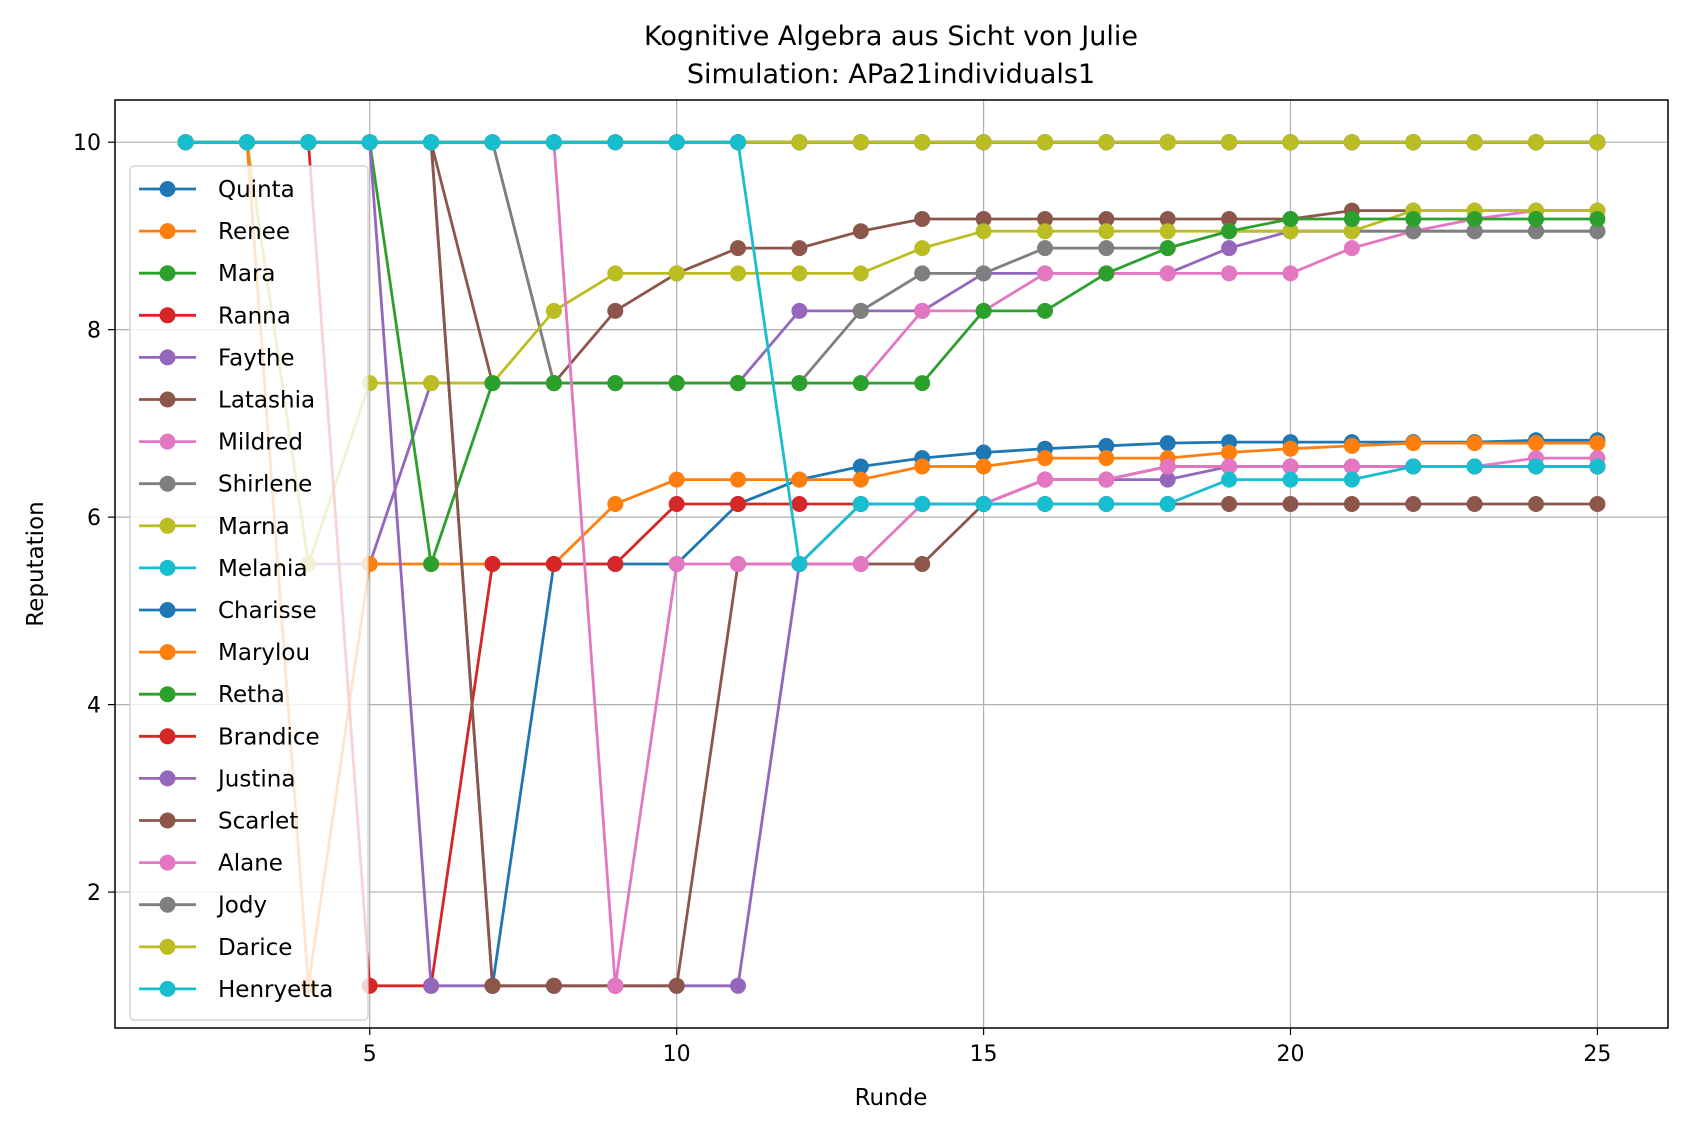 This screenshot has height=1131, width=1683. What do you see at coordinates (258, 822) in the screenshot?
I see `legend-label: Scarlet` at bounding box center [258, 822].